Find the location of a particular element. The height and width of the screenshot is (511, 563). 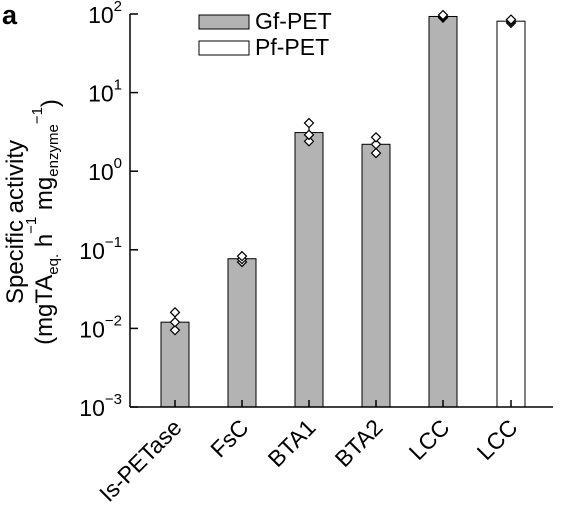

y-tick-exponent: −2 is located at coordinates (113, 320).